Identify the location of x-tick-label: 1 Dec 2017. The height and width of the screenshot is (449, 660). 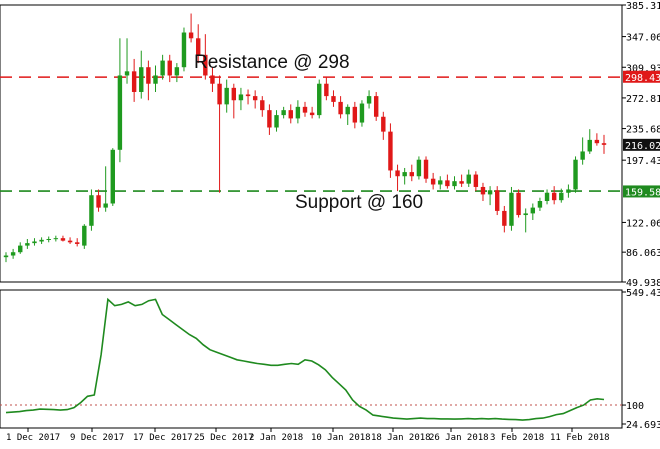
(33, 438).